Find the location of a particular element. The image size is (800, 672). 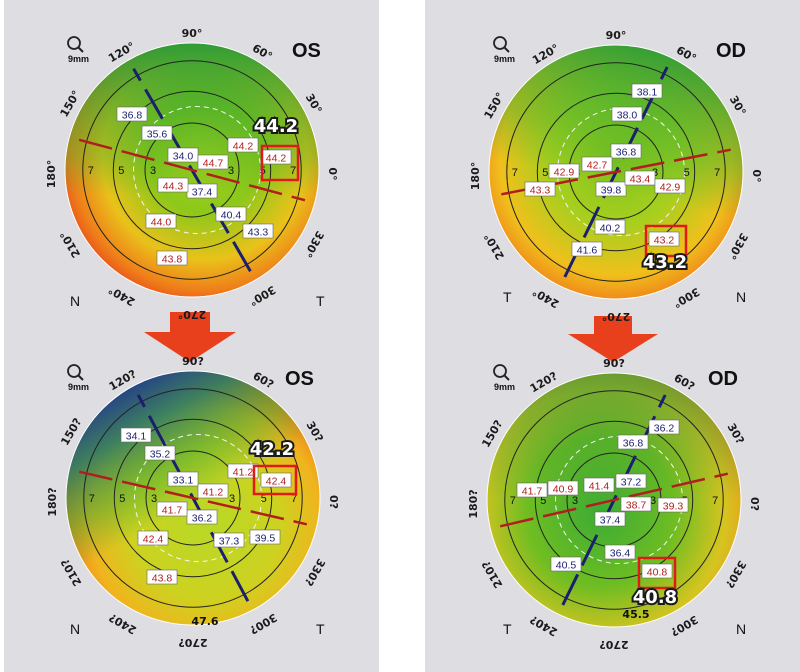

flat-k-value: 40.5 is located at coordinates (566, 566).